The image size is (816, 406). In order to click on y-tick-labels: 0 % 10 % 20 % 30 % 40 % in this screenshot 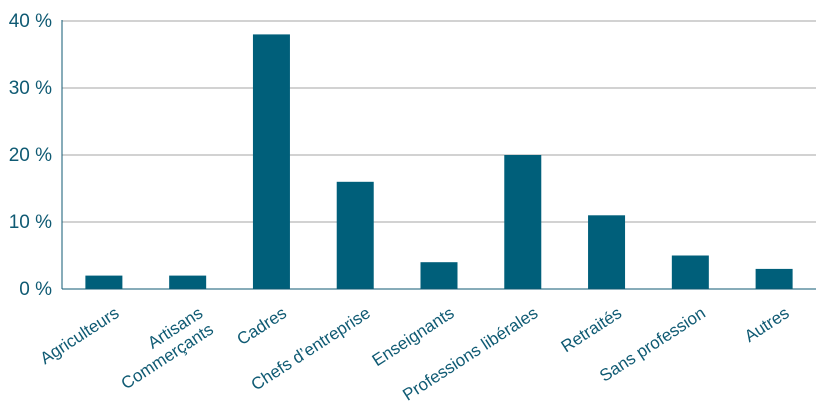, I will do `click(30, 155)`.